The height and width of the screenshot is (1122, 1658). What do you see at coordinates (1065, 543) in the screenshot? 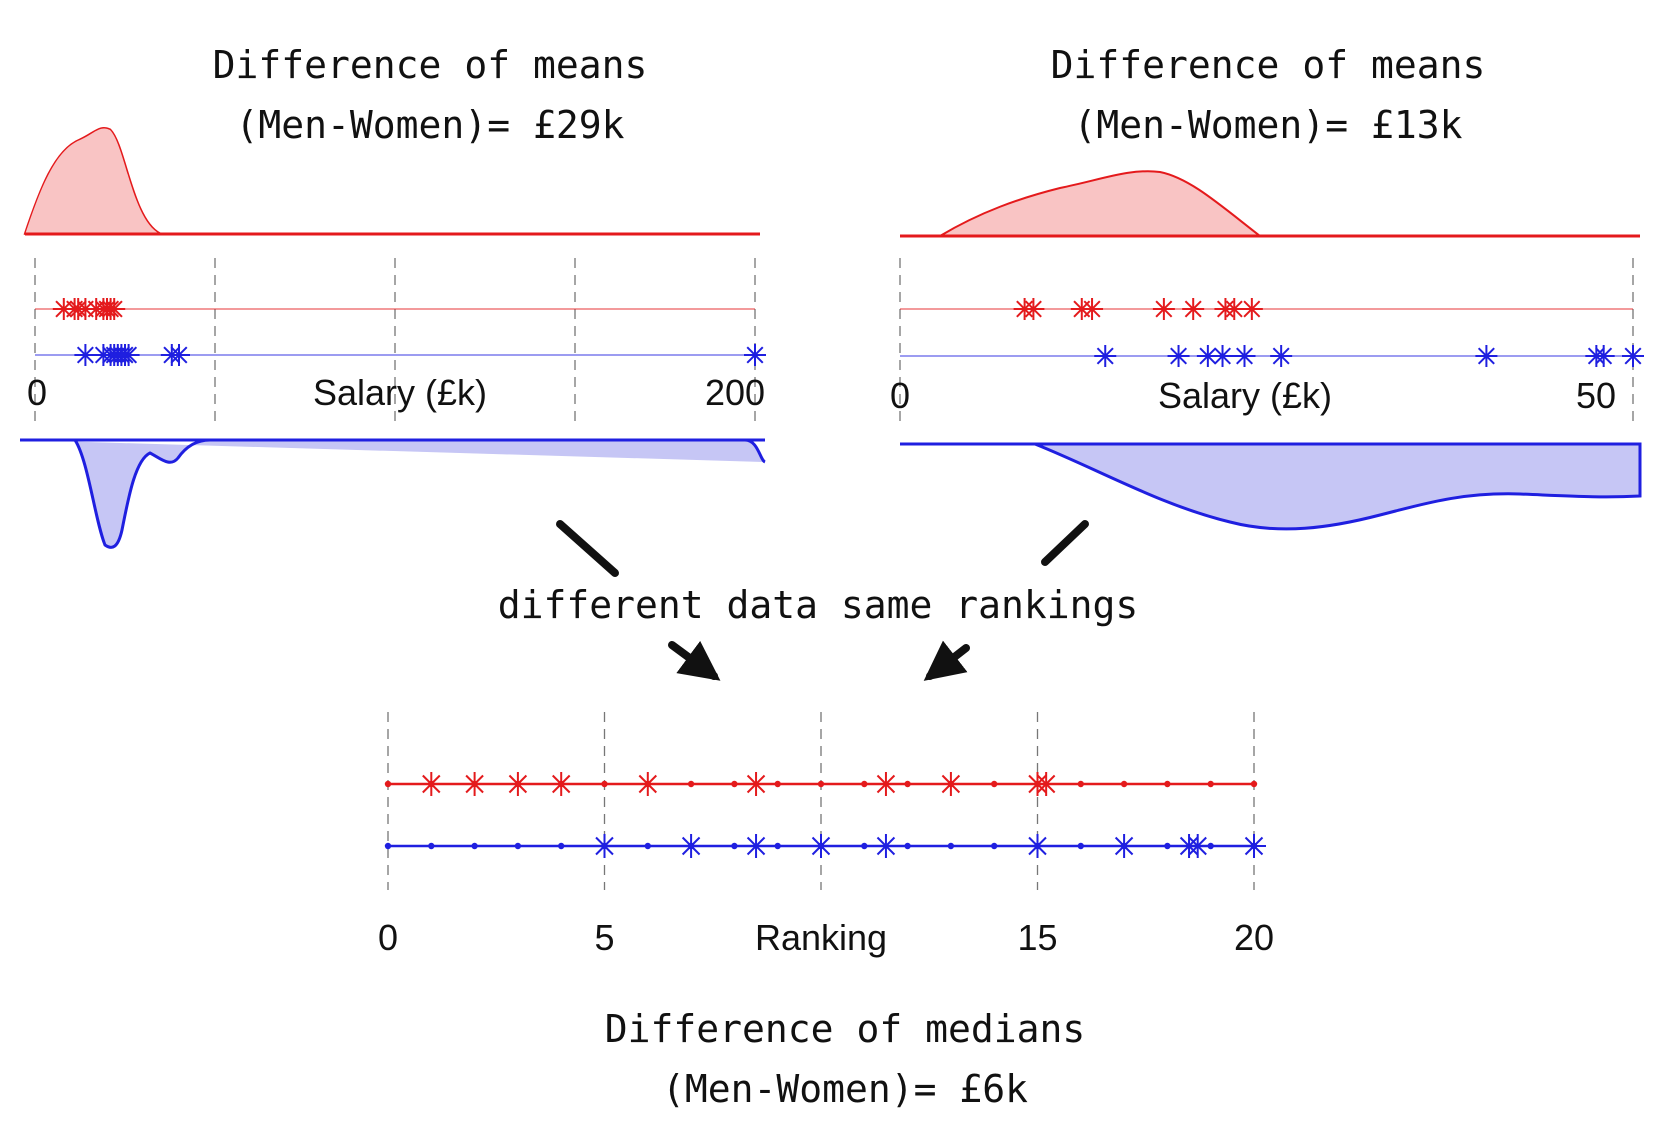
I see `arrow-right-upper` at bounding box center [1065, 543].